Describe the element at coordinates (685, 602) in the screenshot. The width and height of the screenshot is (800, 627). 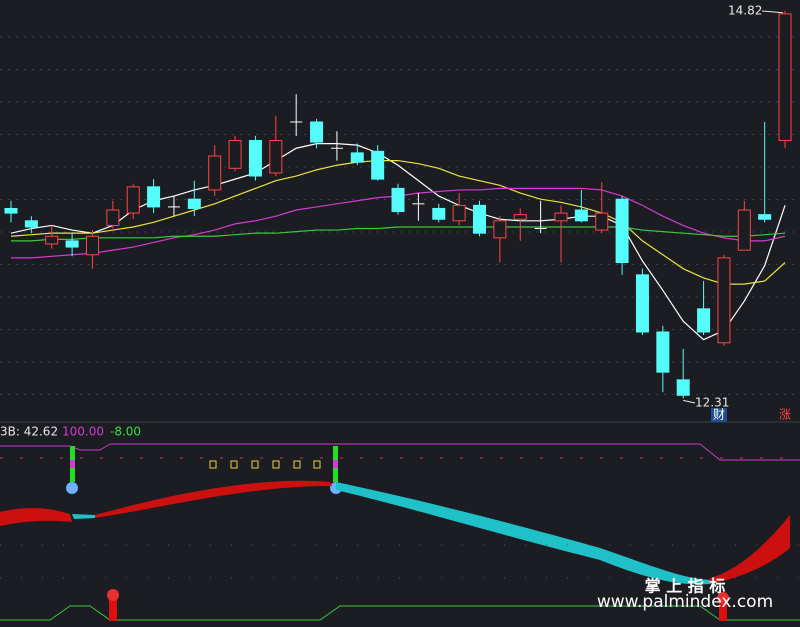
I see `watermark-url: www.palmindex.com` at that location.